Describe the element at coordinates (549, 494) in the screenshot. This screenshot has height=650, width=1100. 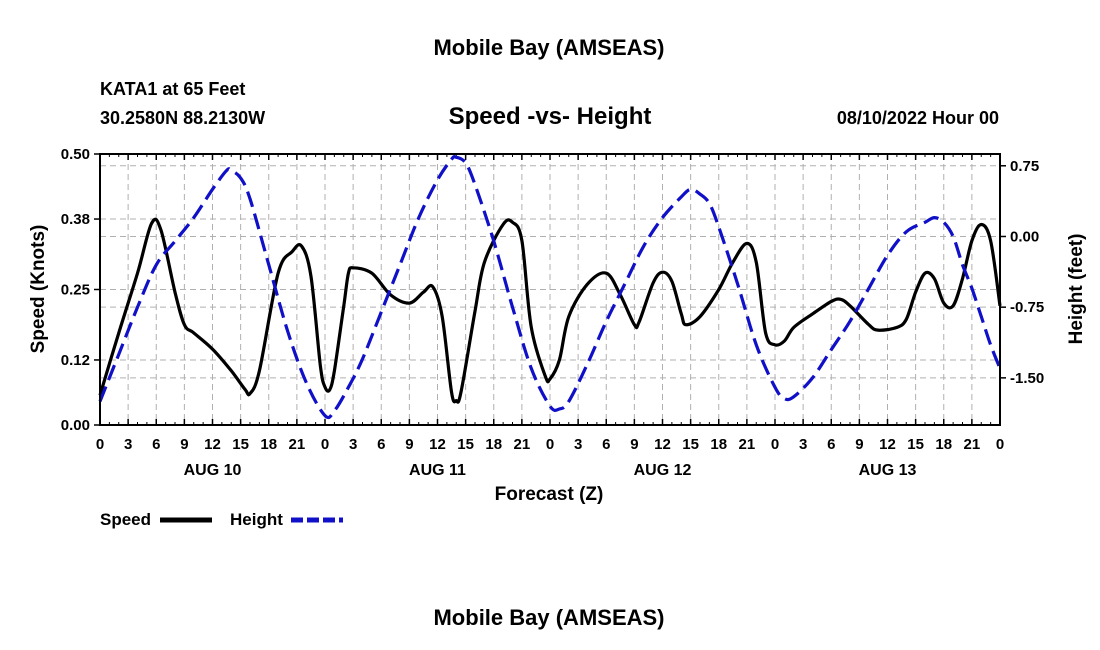
I see `x-axis-title: Forecast (Z)` at that location.